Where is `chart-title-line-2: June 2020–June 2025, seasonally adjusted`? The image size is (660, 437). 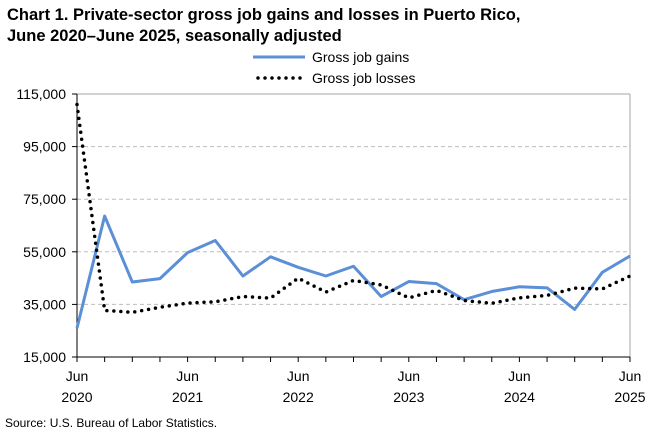 chart-title-line-2: June 2020–June 2025, seasonally adjusted is located at coordinates (174, 36).